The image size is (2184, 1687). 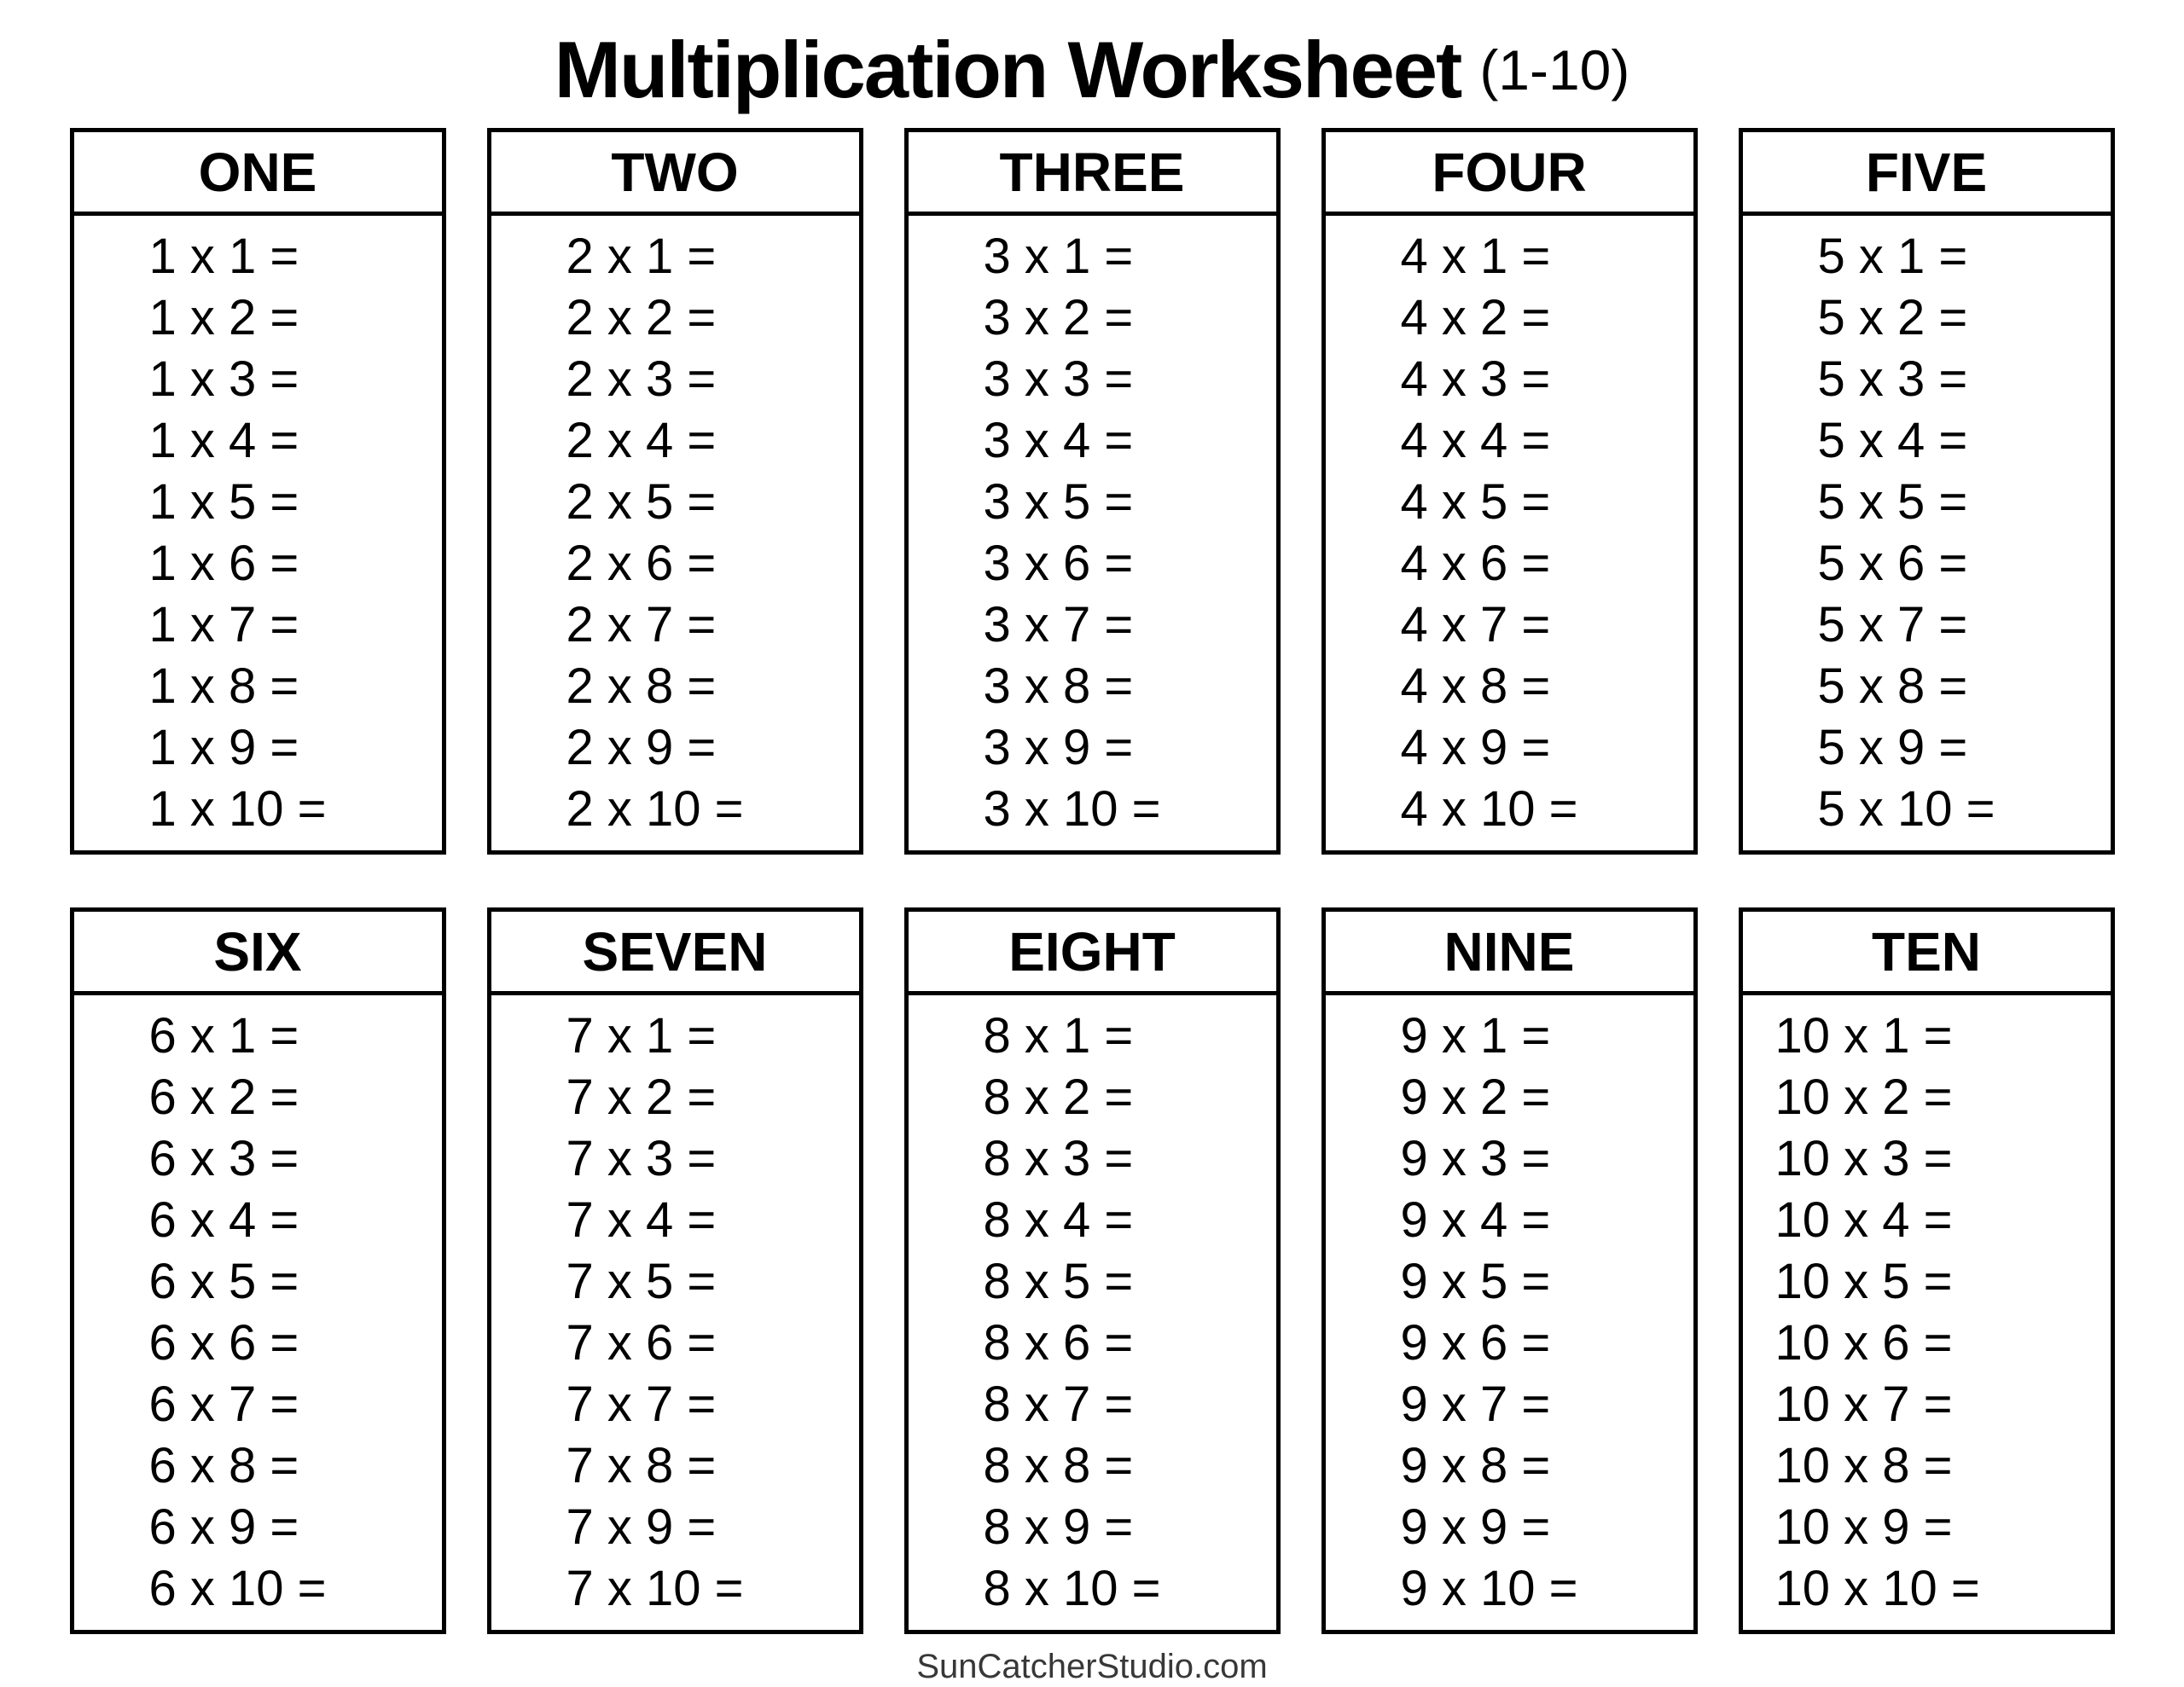 I want to click on table-header-ten: TEN, so click(x=1927, y=953).